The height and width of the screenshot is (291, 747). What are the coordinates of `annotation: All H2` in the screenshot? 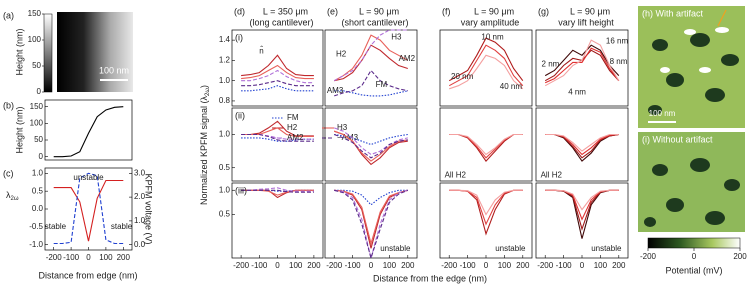 It's located at (456, 174).